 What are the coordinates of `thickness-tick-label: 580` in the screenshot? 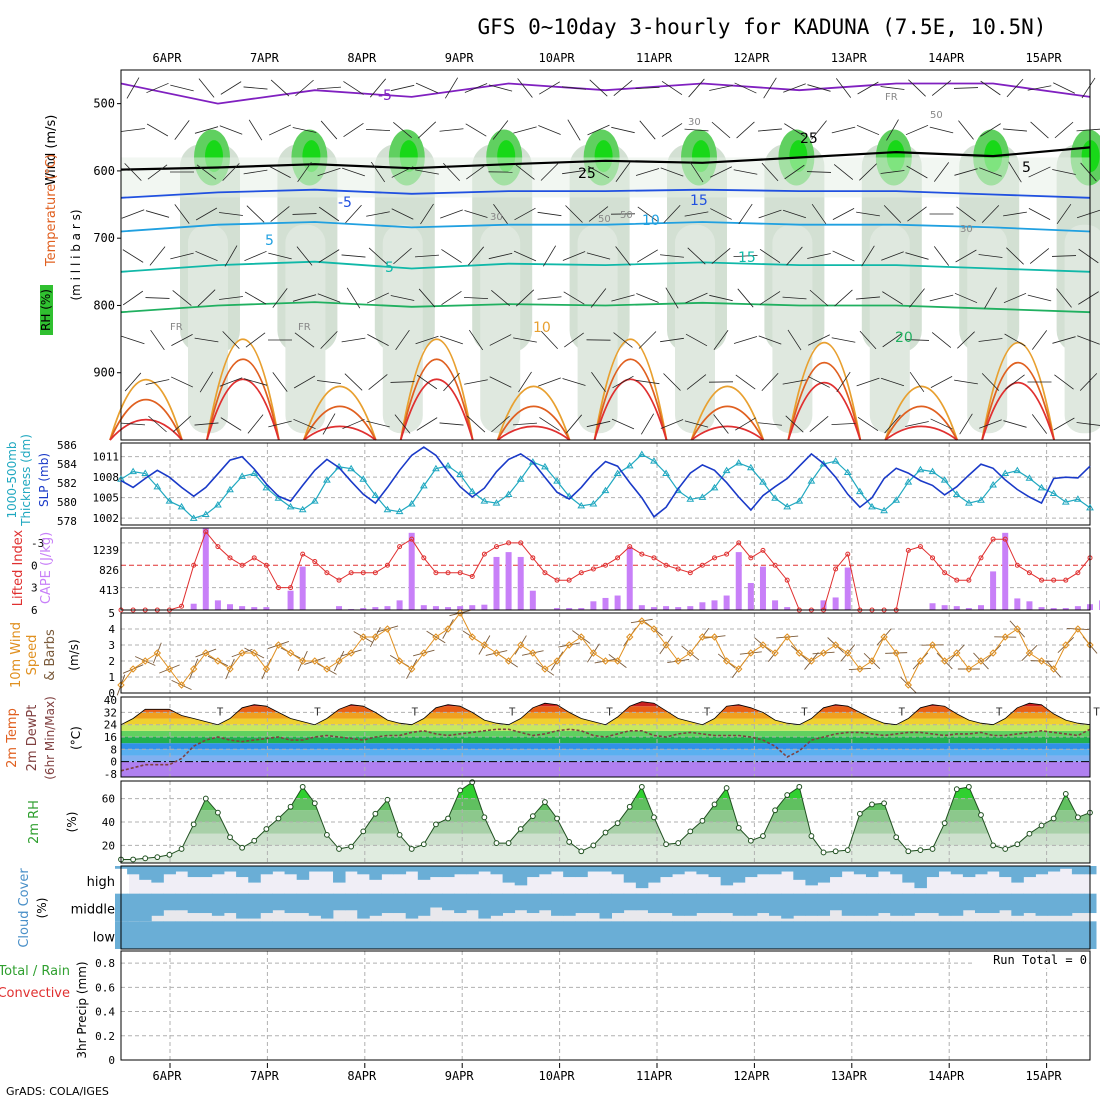 It's located at (67, 502).